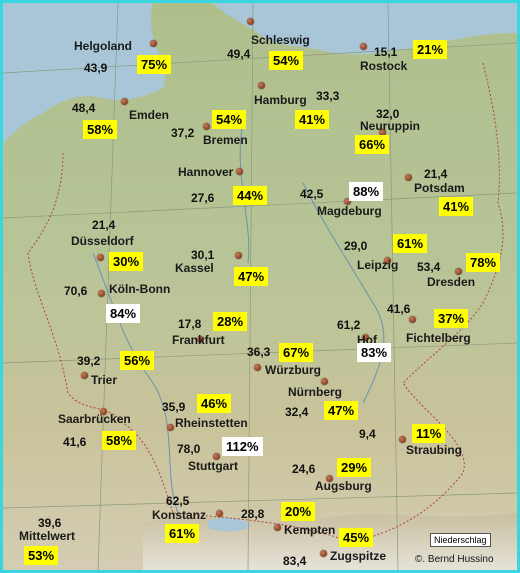  Describe the element at coordinates (203, 198) in the screenshot. I see `hannover-value: 27,6` at that location.